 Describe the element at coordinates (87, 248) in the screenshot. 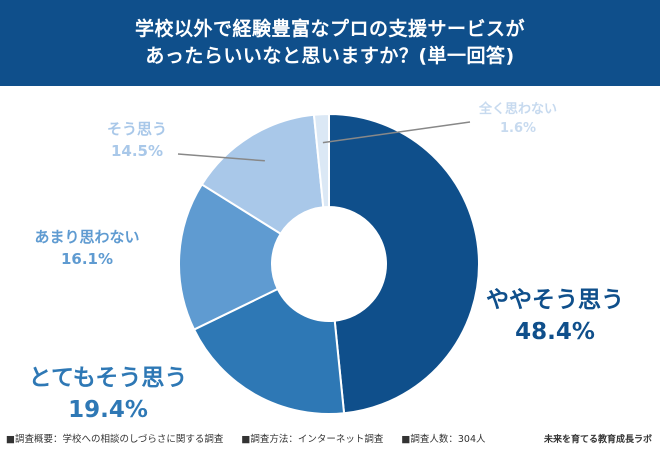

I see `label-amari-omowanai: あまり思わない 16.1%` at that location.